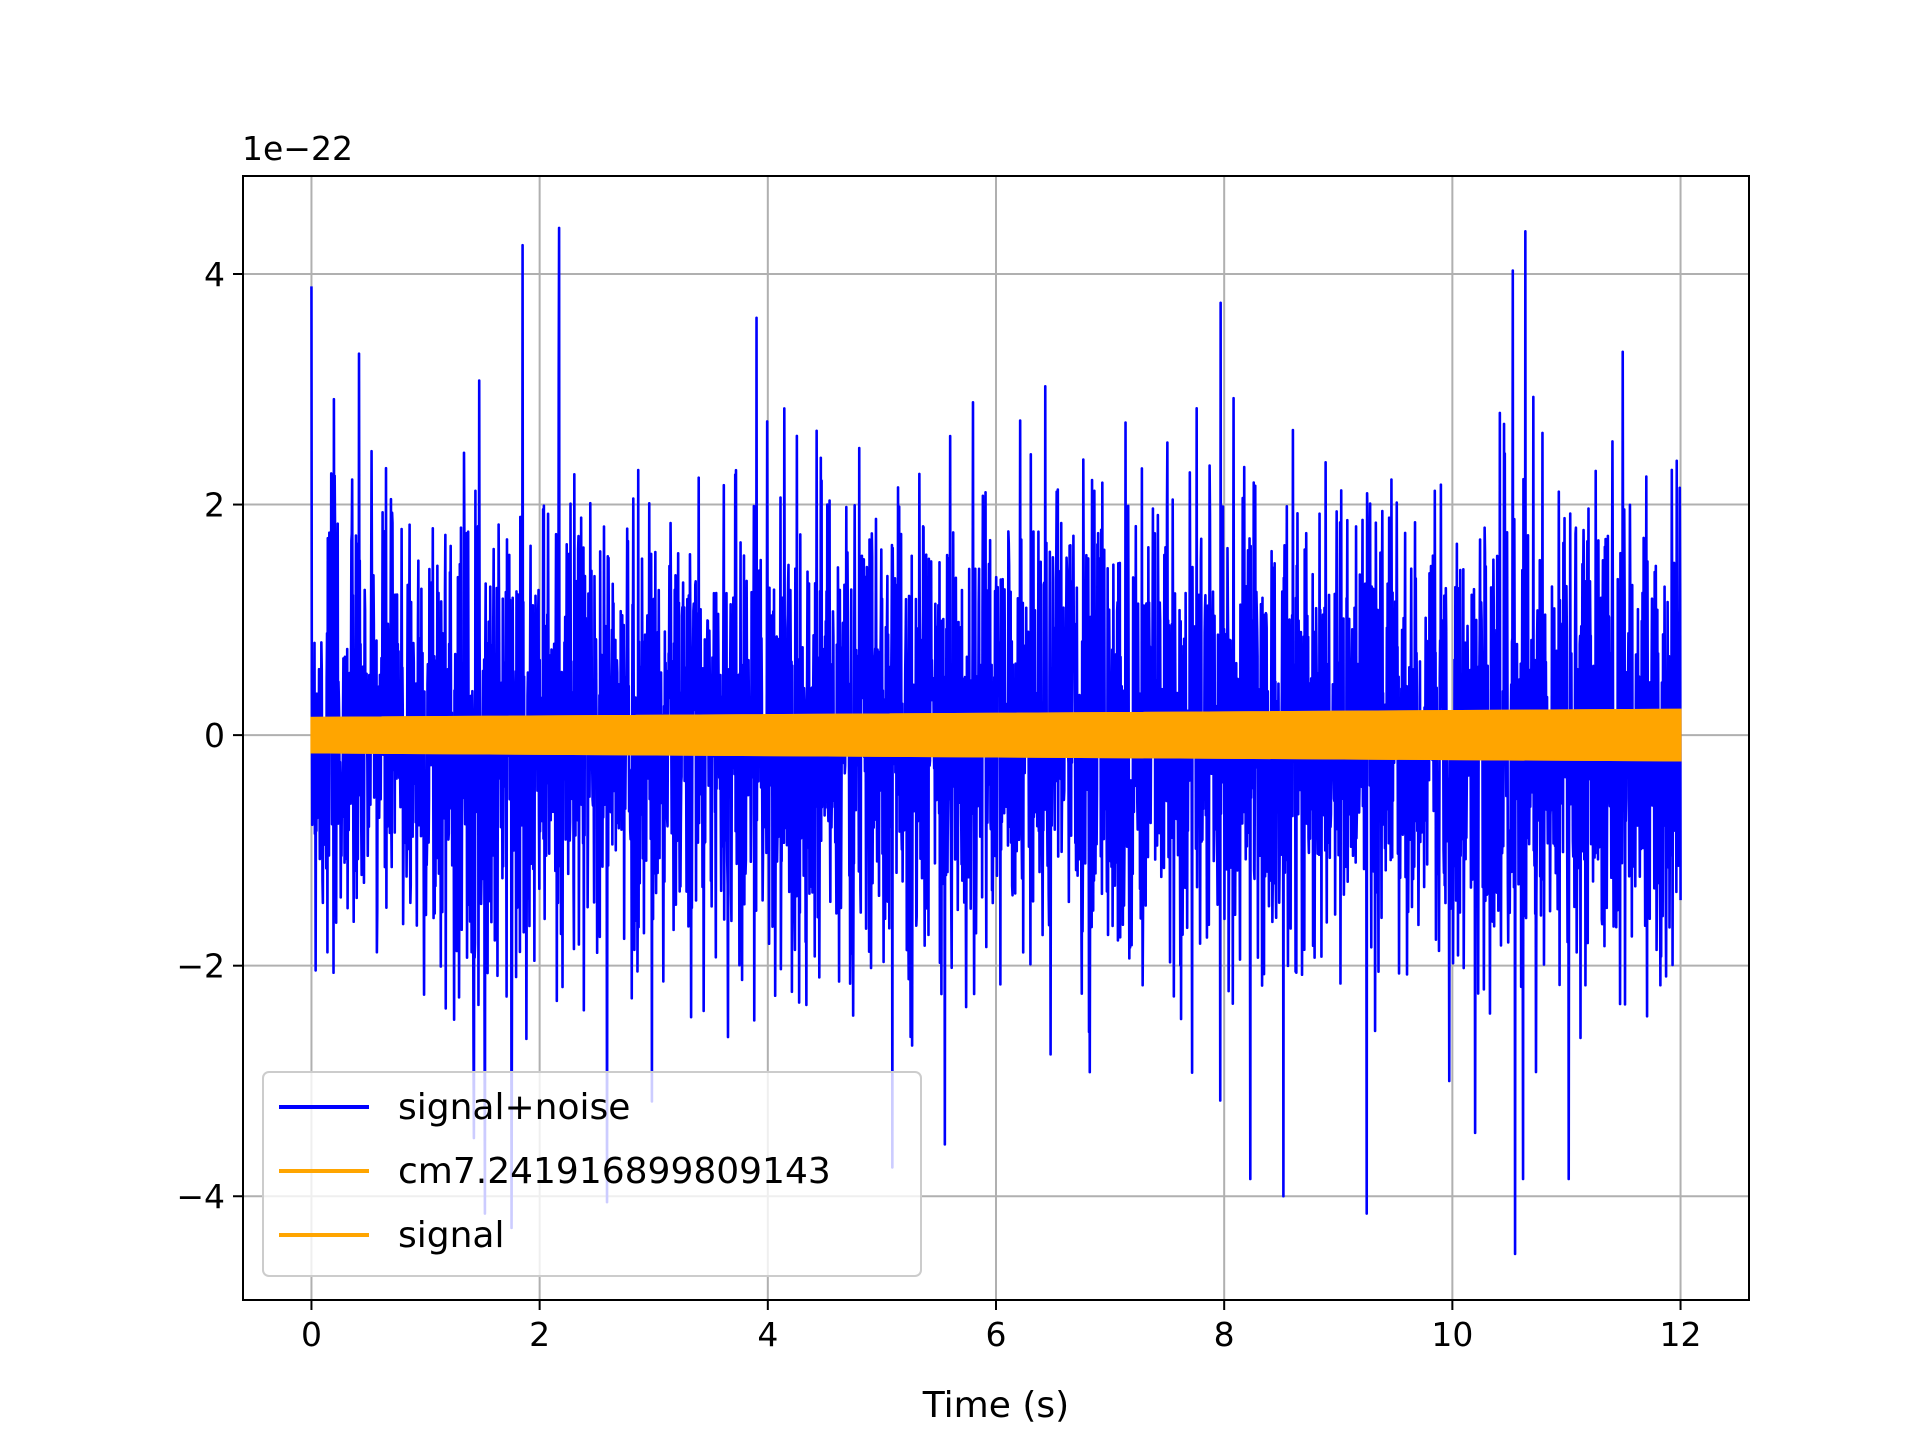  What do you see at coordinates (297, 148) in the screenshot?
I see `y-offset-label: 1e−22` at bounding box center [297, 148].